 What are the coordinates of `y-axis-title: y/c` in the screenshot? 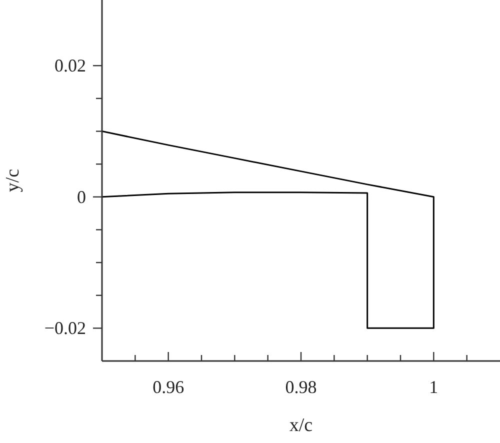 It's located at (13, 180).